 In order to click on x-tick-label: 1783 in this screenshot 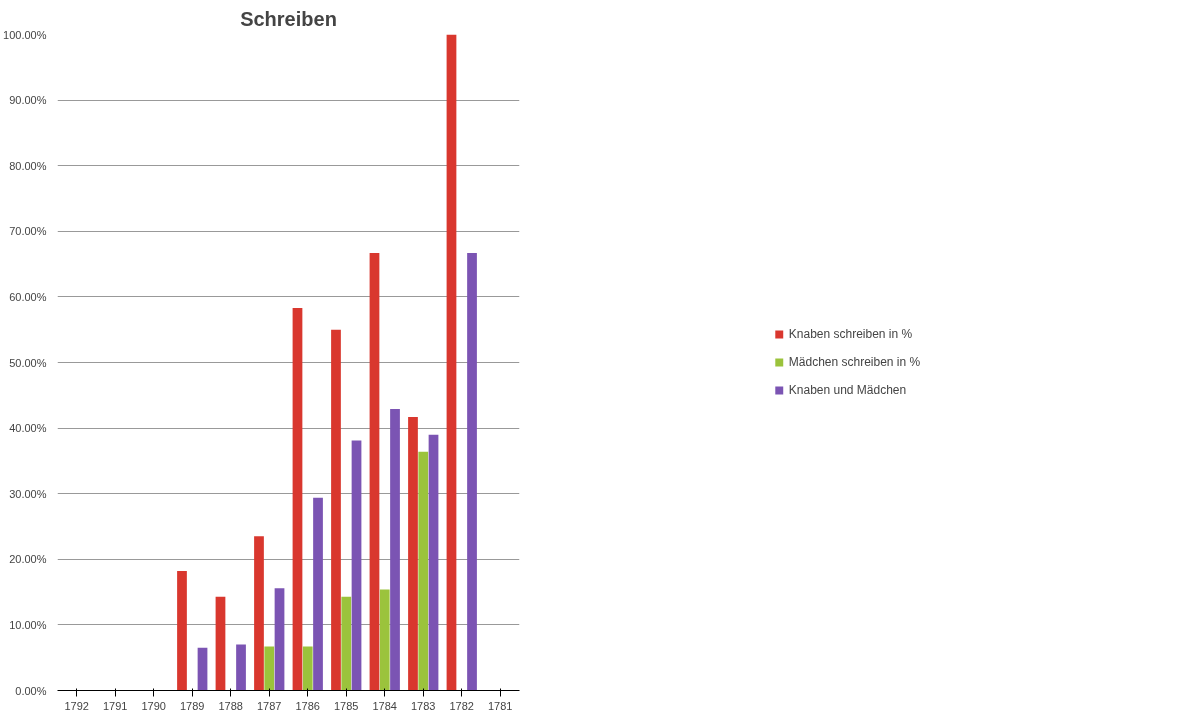, I will do `click(423, 705)`.